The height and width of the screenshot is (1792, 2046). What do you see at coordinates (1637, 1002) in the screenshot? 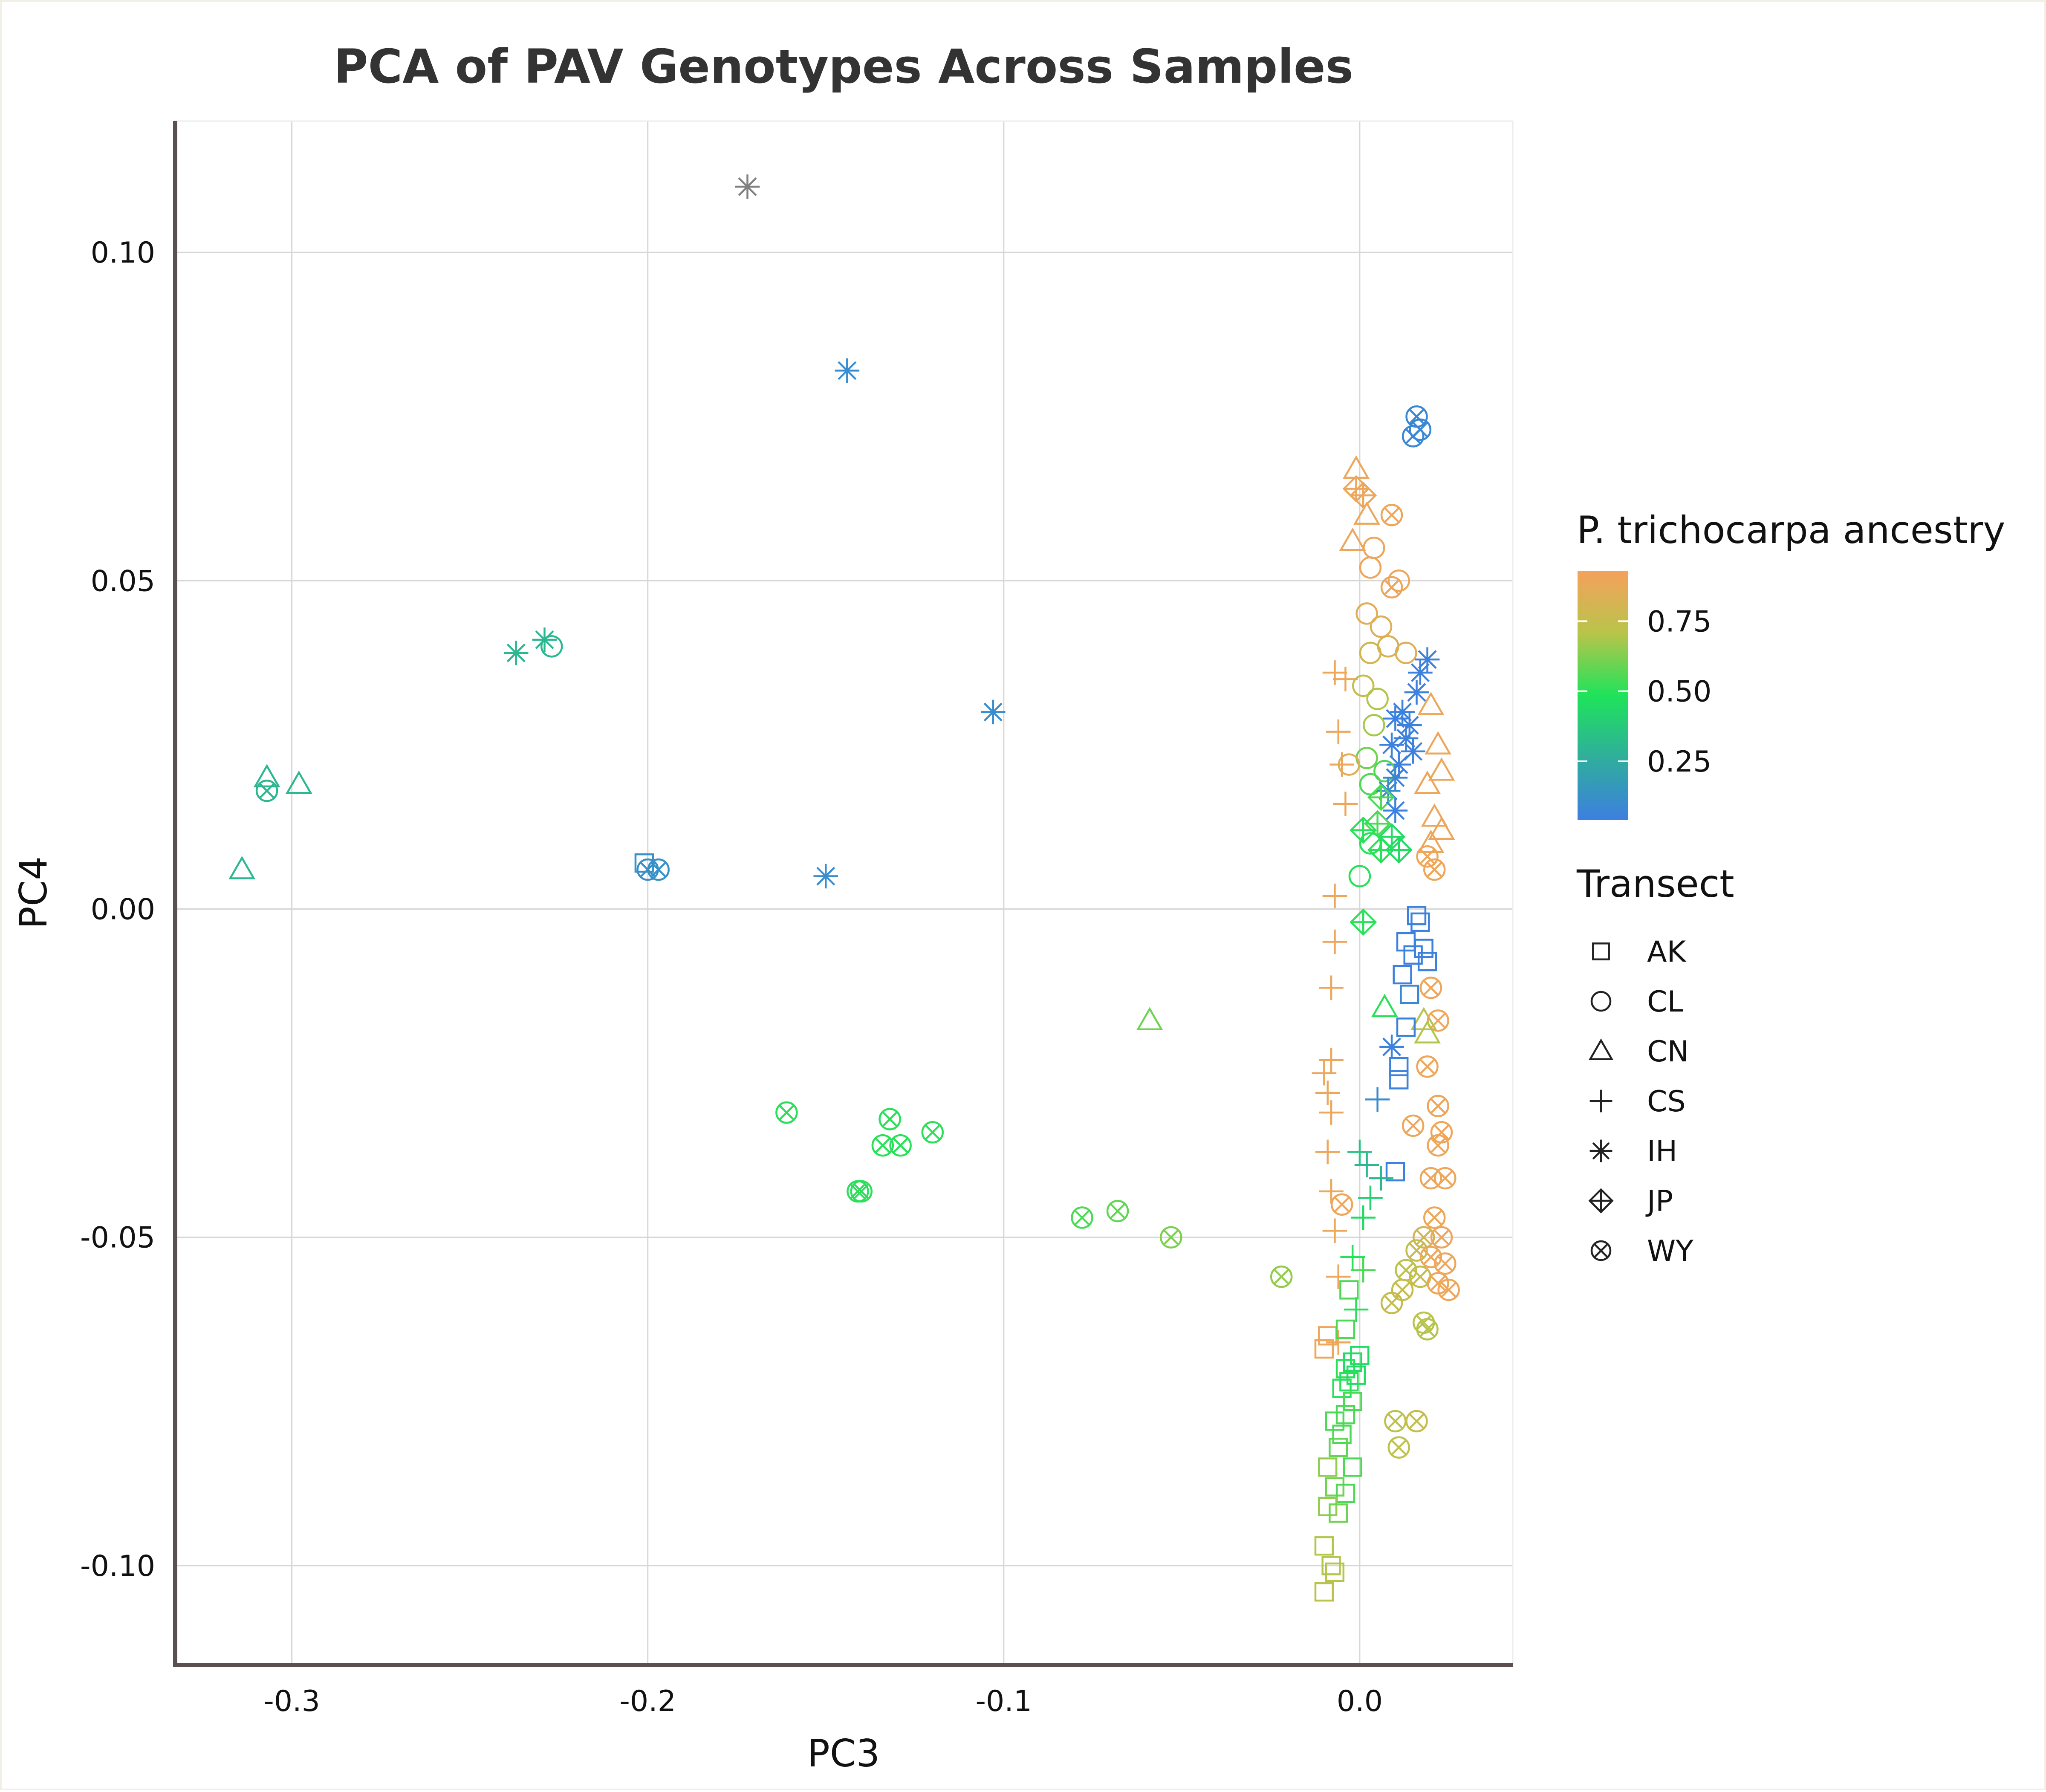
I see `shape-legend-item-cl: CL` at bounding box center [1637, 1002].